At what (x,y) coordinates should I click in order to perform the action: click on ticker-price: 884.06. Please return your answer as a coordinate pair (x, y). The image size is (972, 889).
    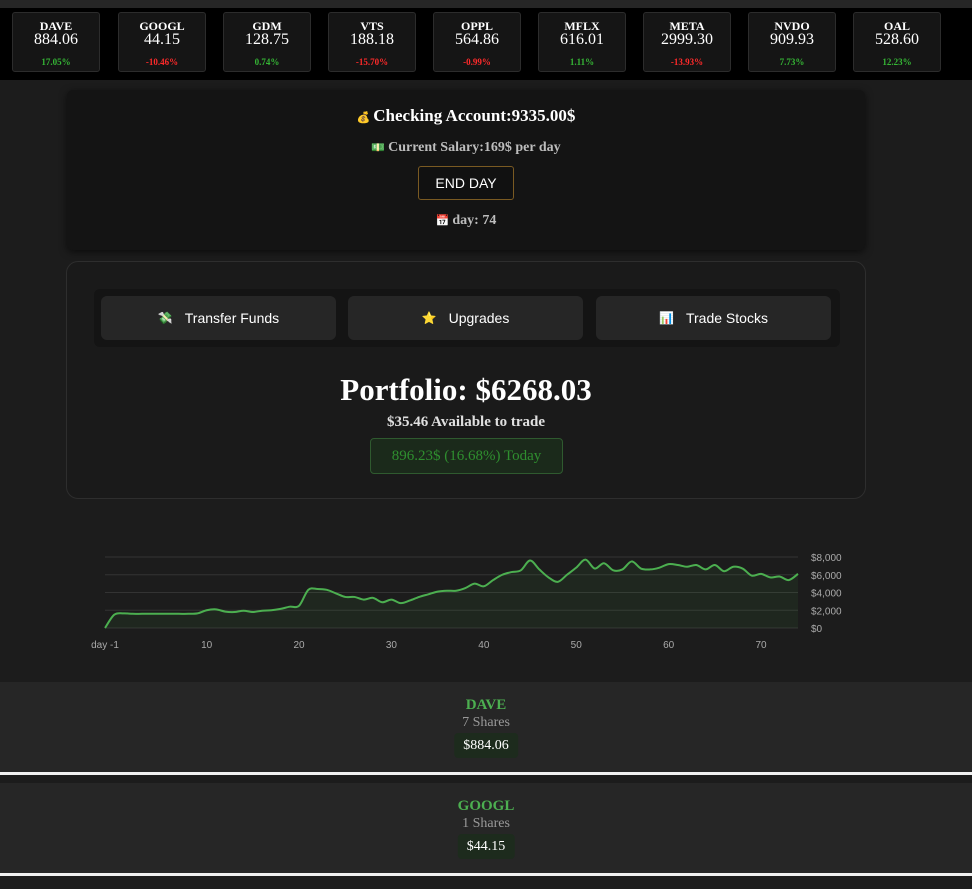
    Looking at the image, I should click on (56, 39).